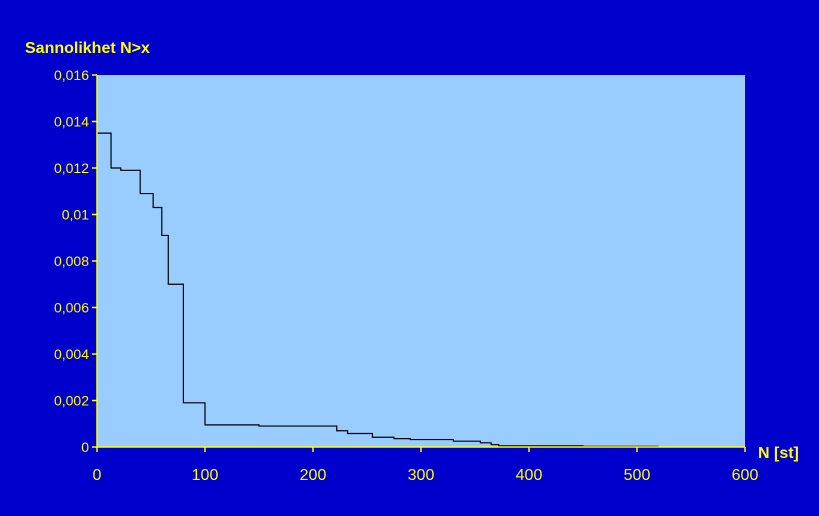 Image resolution: width=819 pixels, height=516 pixels. What do you see at coordinates (778, 453) in the screenshot?
I see `x-axis-label: N [st]` at bounding box center [778, 453].